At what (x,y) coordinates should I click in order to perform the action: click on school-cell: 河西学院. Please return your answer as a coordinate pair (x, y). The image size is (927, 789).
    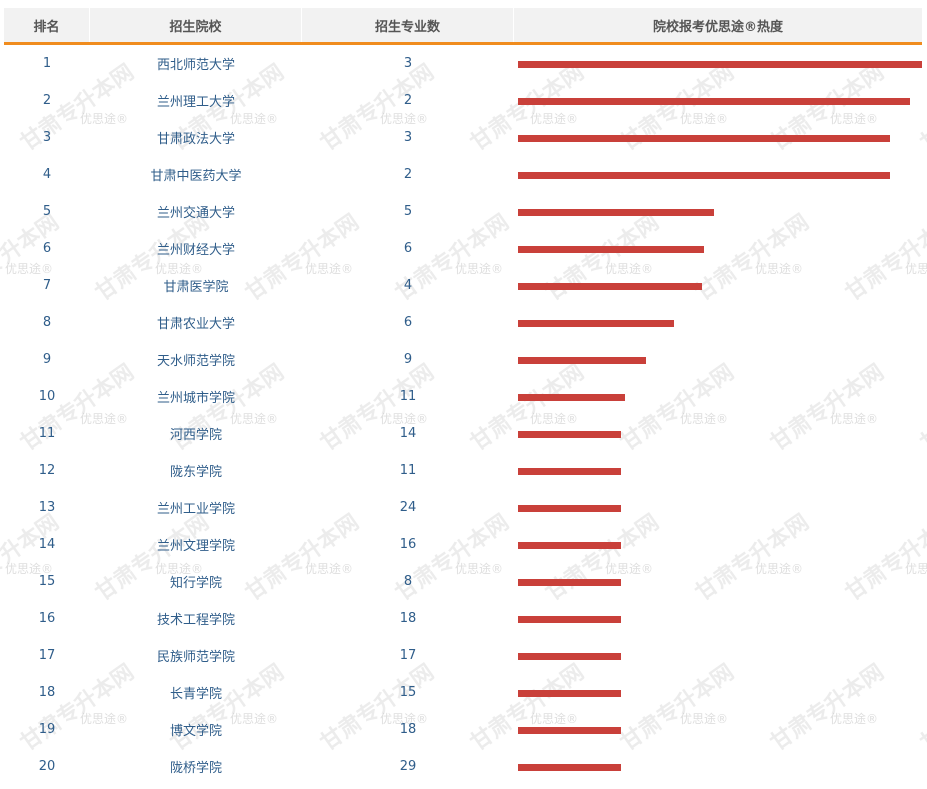
    Looking at the image, I should click on (195, 435).